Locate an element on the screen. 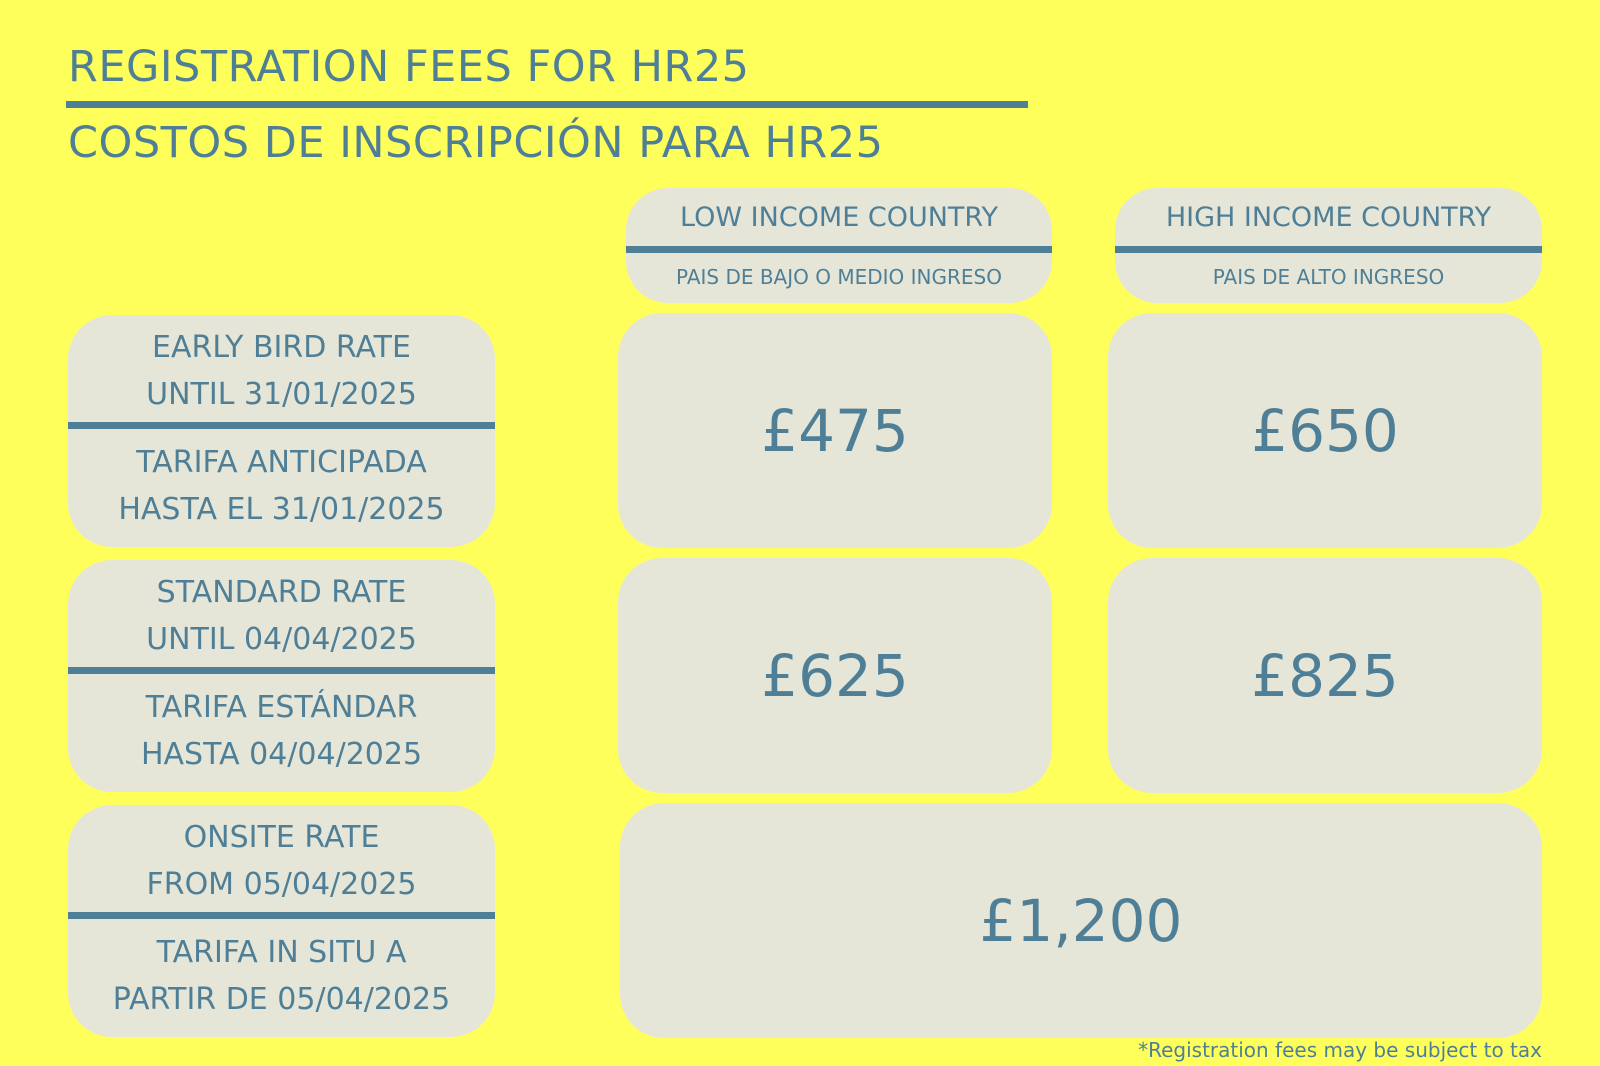 Image resolution: width=1600 pixels, height=1066 pixels. row-header-spanish-line1: TARIFA IN SITU A is located at coordinates (281, 952).